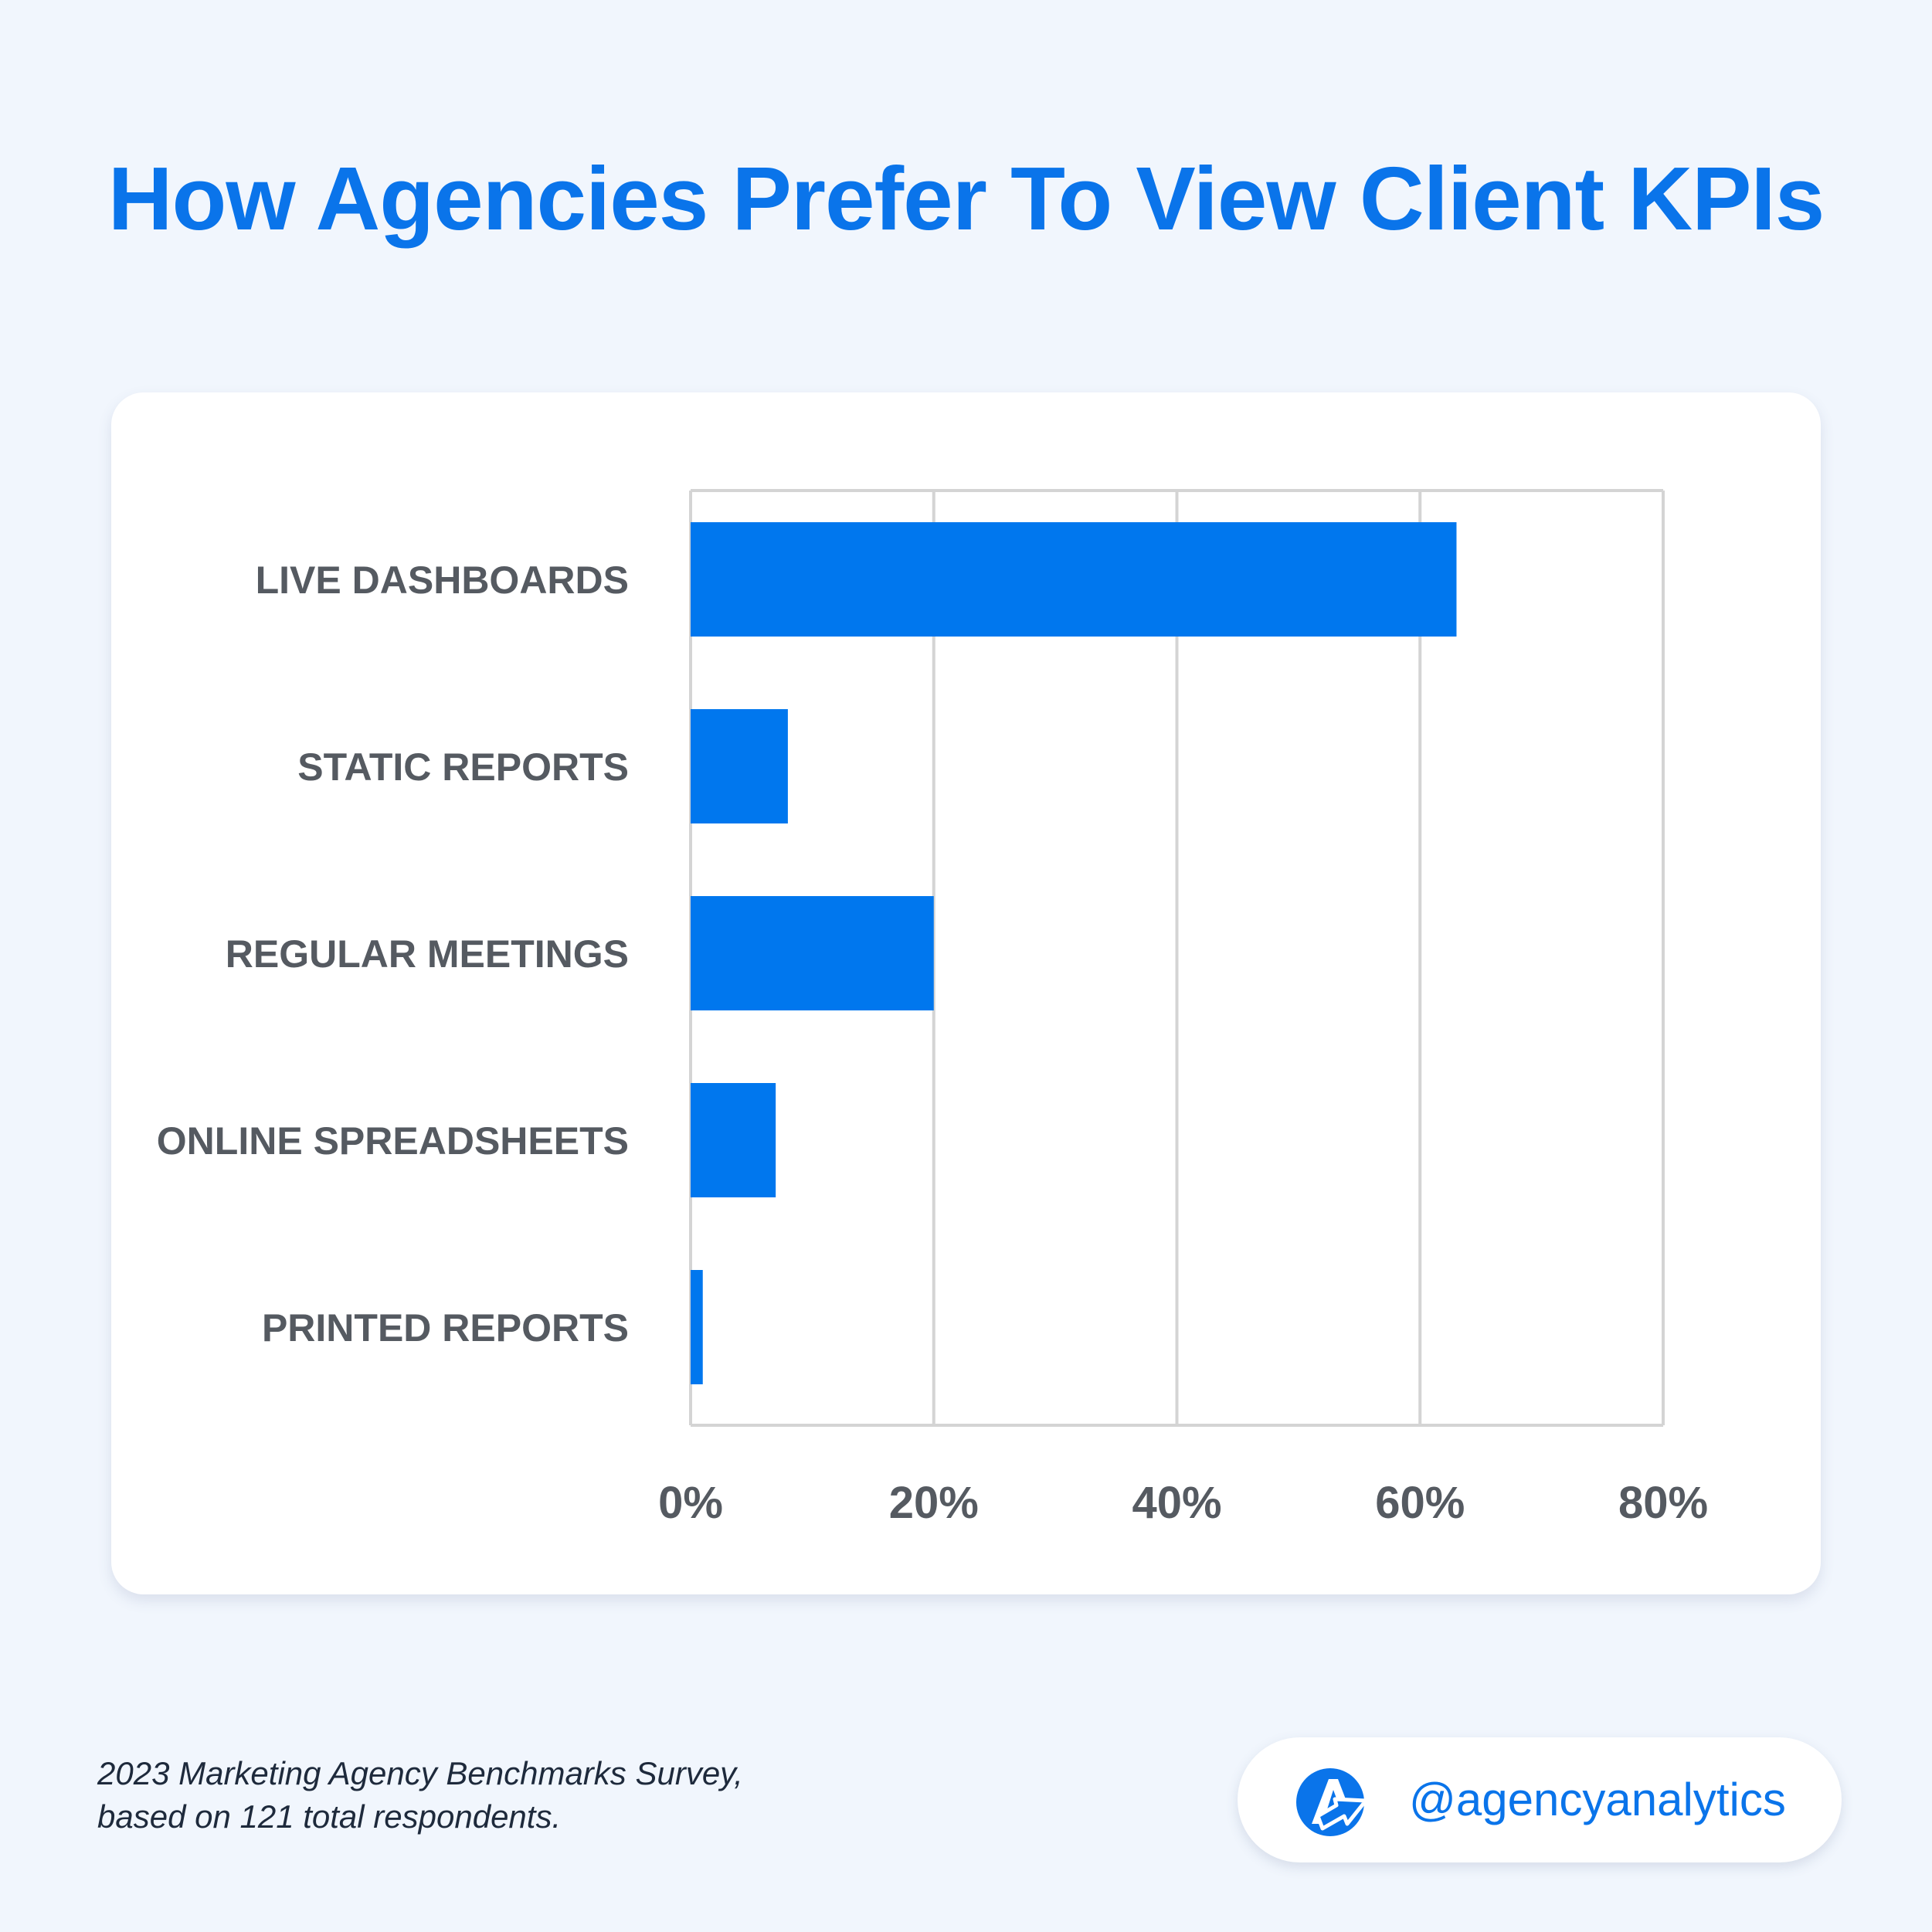  I want to click on category-label: LIVE DASHBOARDS, so click(442, 581).